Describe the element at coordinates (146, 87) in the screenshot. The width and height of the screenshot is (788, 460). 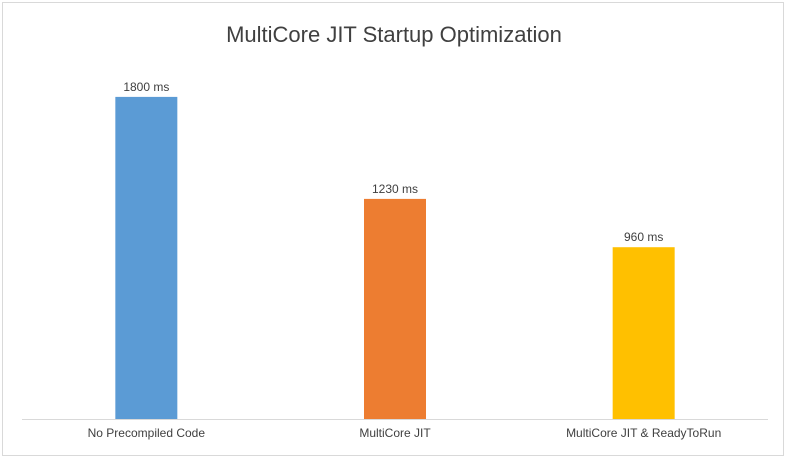
I see `data-label-1: 1800 ms` at that location.